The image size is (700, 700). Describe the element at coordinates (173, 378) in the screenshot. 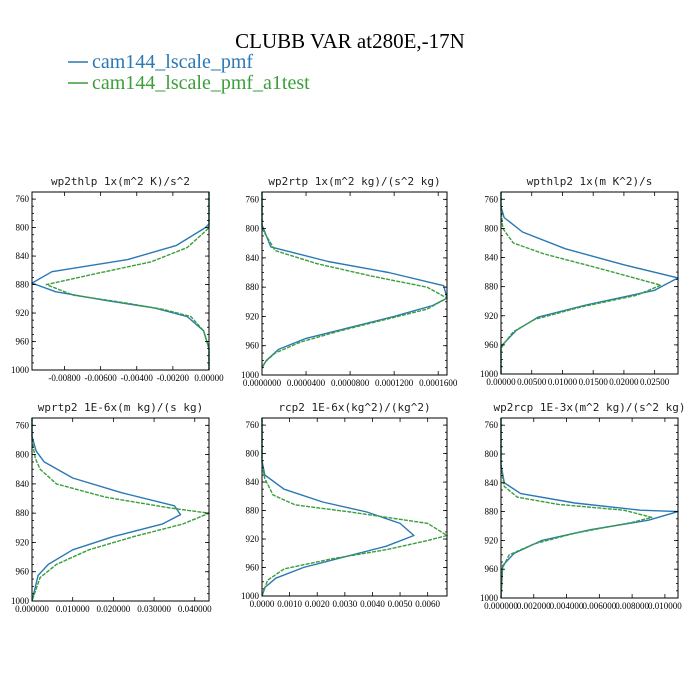

I see `x-tick-label: -0.00200` at that location.